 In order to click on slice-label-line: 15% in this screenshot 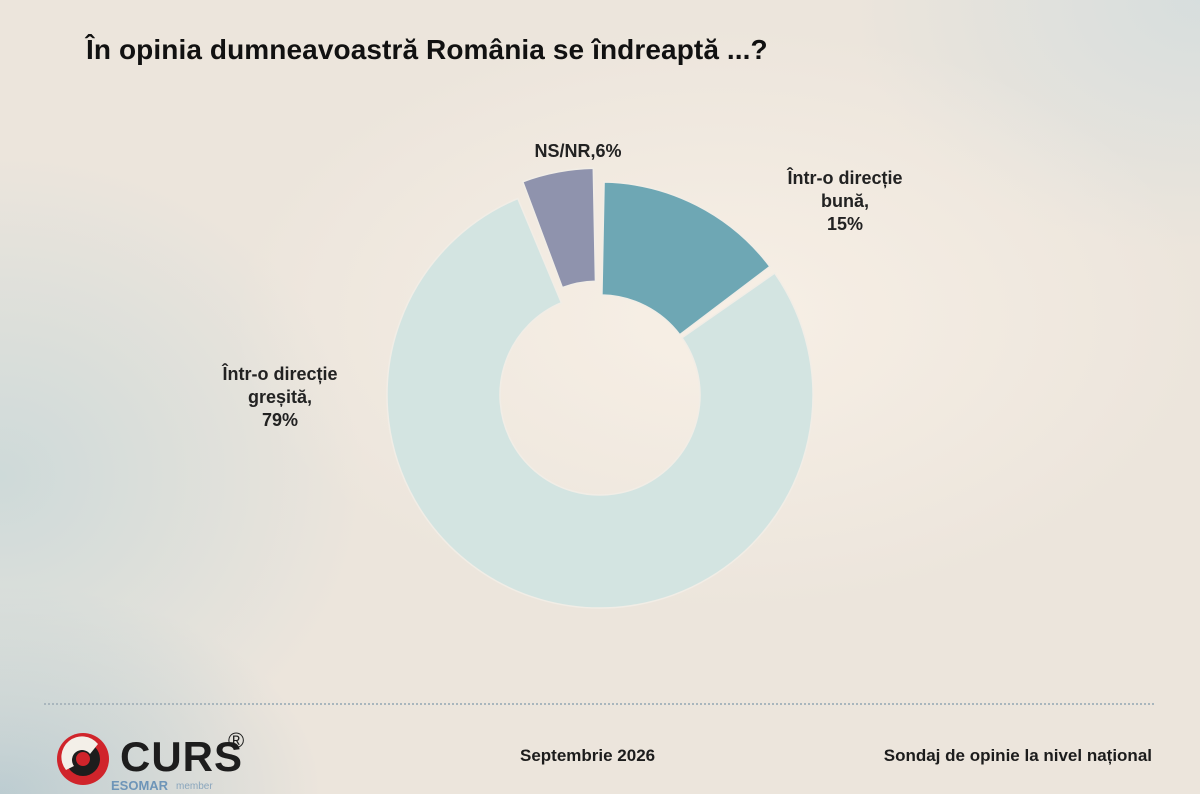, I will do `click(845, 224)`.